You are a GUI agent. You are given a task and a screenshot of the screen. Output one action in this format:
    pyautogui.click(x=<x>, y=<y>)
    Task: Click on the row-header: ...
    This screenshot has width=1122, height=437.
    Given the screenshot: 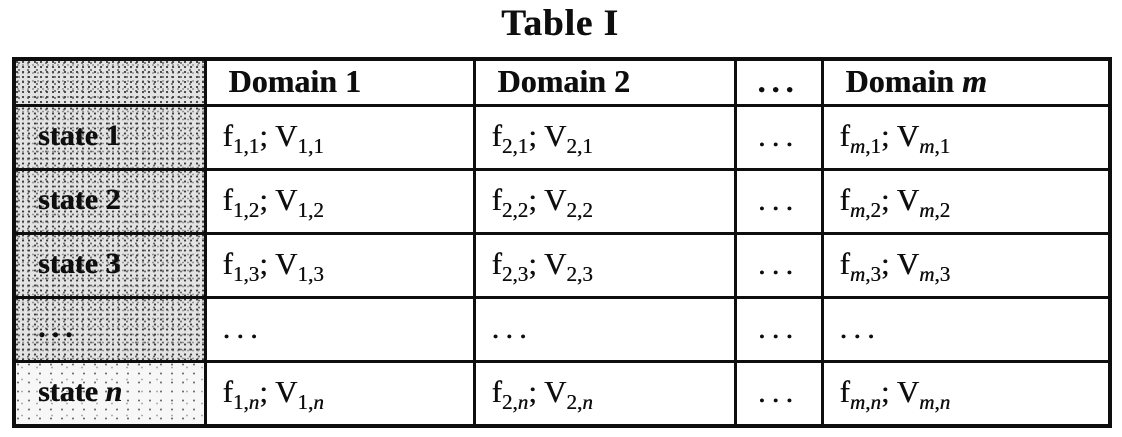 What is the action you would take?
    pyautogui.click(x=109, y=329)
    